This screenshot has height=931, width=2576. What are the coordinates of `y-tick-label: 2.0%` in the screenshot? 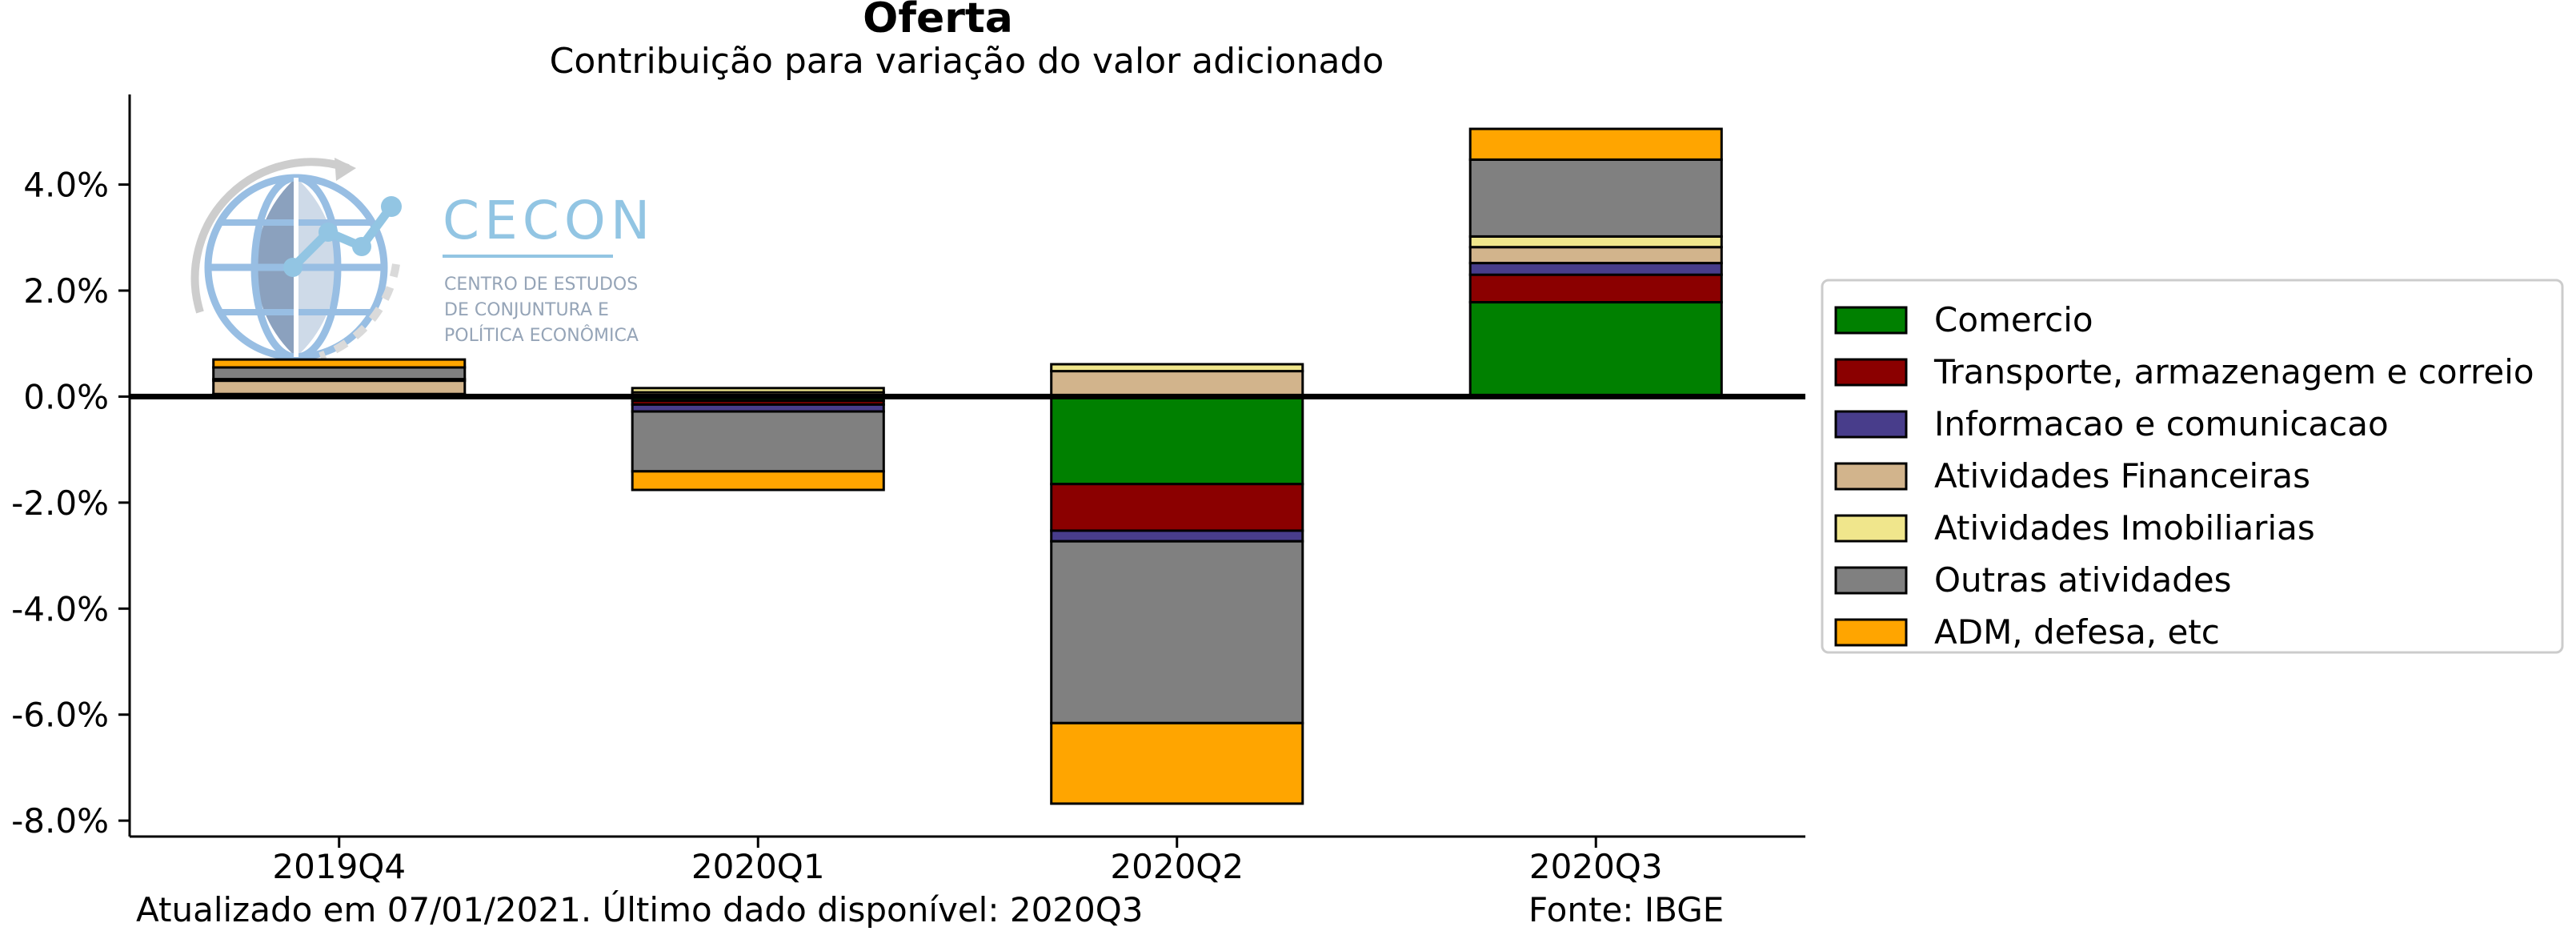 It's located at (66, 291).